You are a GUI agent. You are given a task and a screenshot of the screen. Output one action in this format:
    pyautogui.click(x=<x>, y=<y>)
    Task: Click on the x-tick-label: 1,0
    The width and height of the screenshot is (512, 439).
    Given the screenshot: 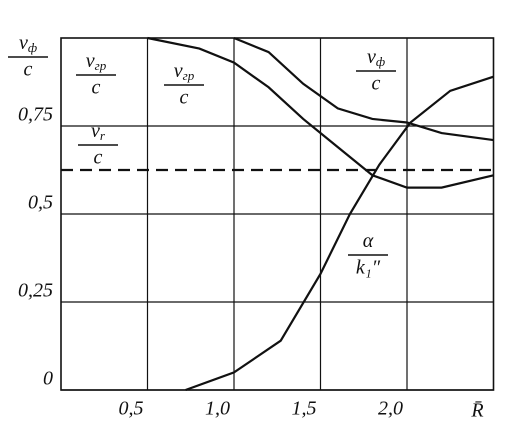 What is the action you would take?
    pyautogui.click(x=217, y=409)
    